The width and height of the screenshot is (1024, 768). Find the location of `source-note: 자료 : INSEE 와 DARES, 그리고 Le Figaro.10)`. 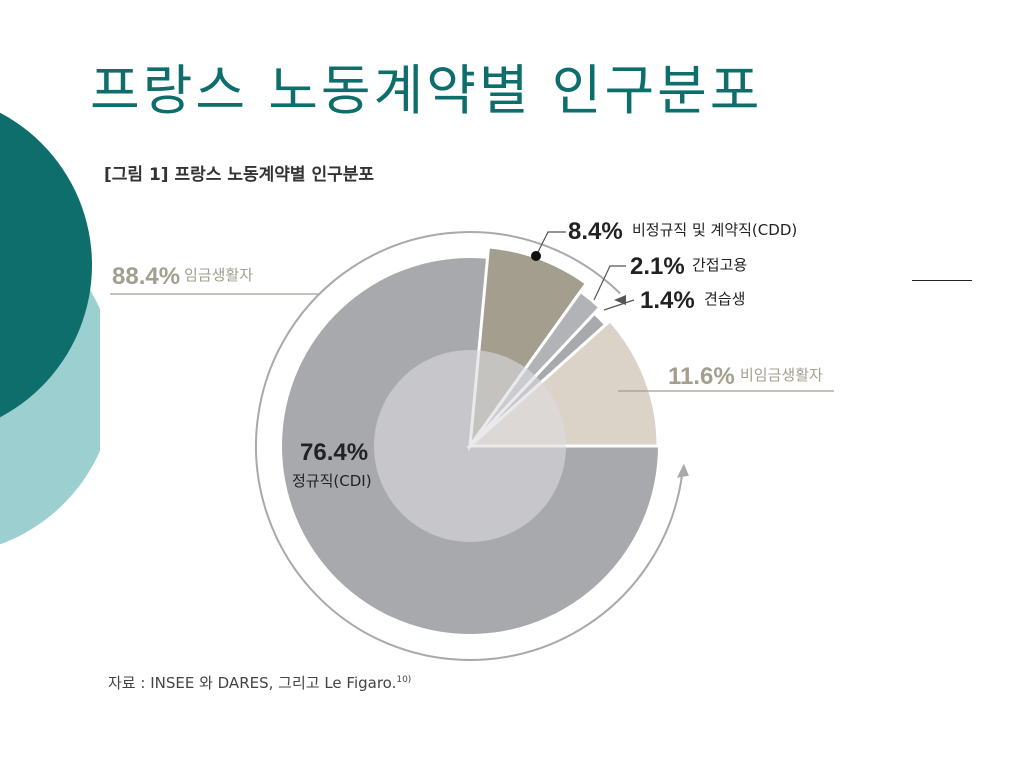

source-note: 자료 : INSEE 와 DARES, 그리고 Le Figaro.10) is located at coordinates (259, 682).